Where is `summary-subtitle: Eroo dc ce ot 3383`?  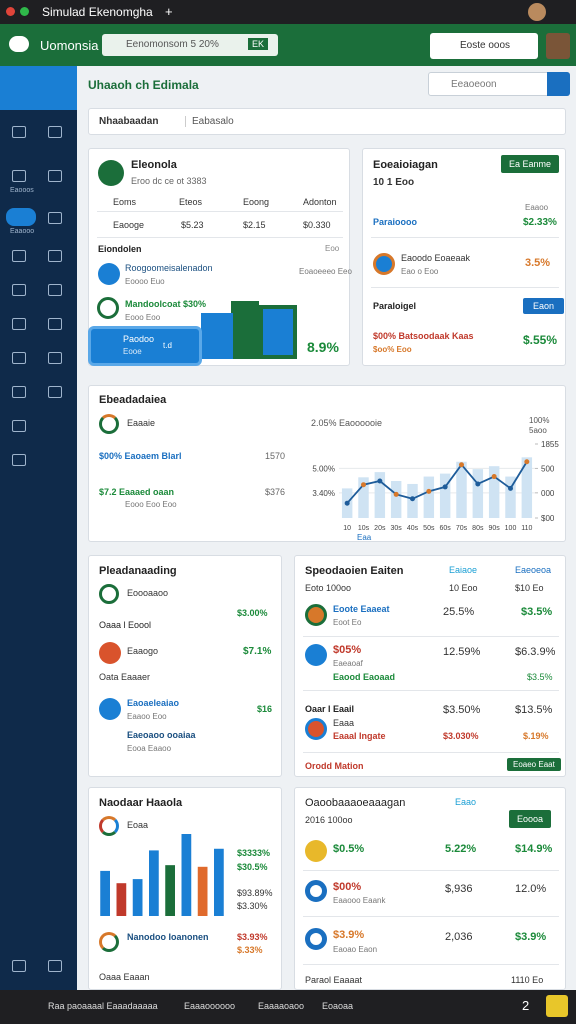
summary-subtitle: Eroo dc ce ot 3383 is located at coordinates (169, 181).